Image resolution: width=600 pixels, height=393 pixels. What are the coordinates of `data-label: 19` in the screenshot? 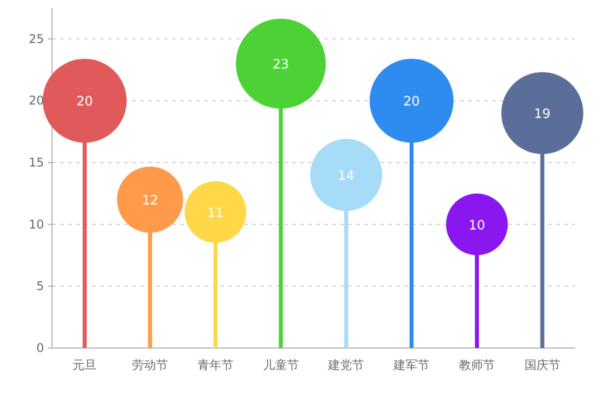 It's located at (542, 114).